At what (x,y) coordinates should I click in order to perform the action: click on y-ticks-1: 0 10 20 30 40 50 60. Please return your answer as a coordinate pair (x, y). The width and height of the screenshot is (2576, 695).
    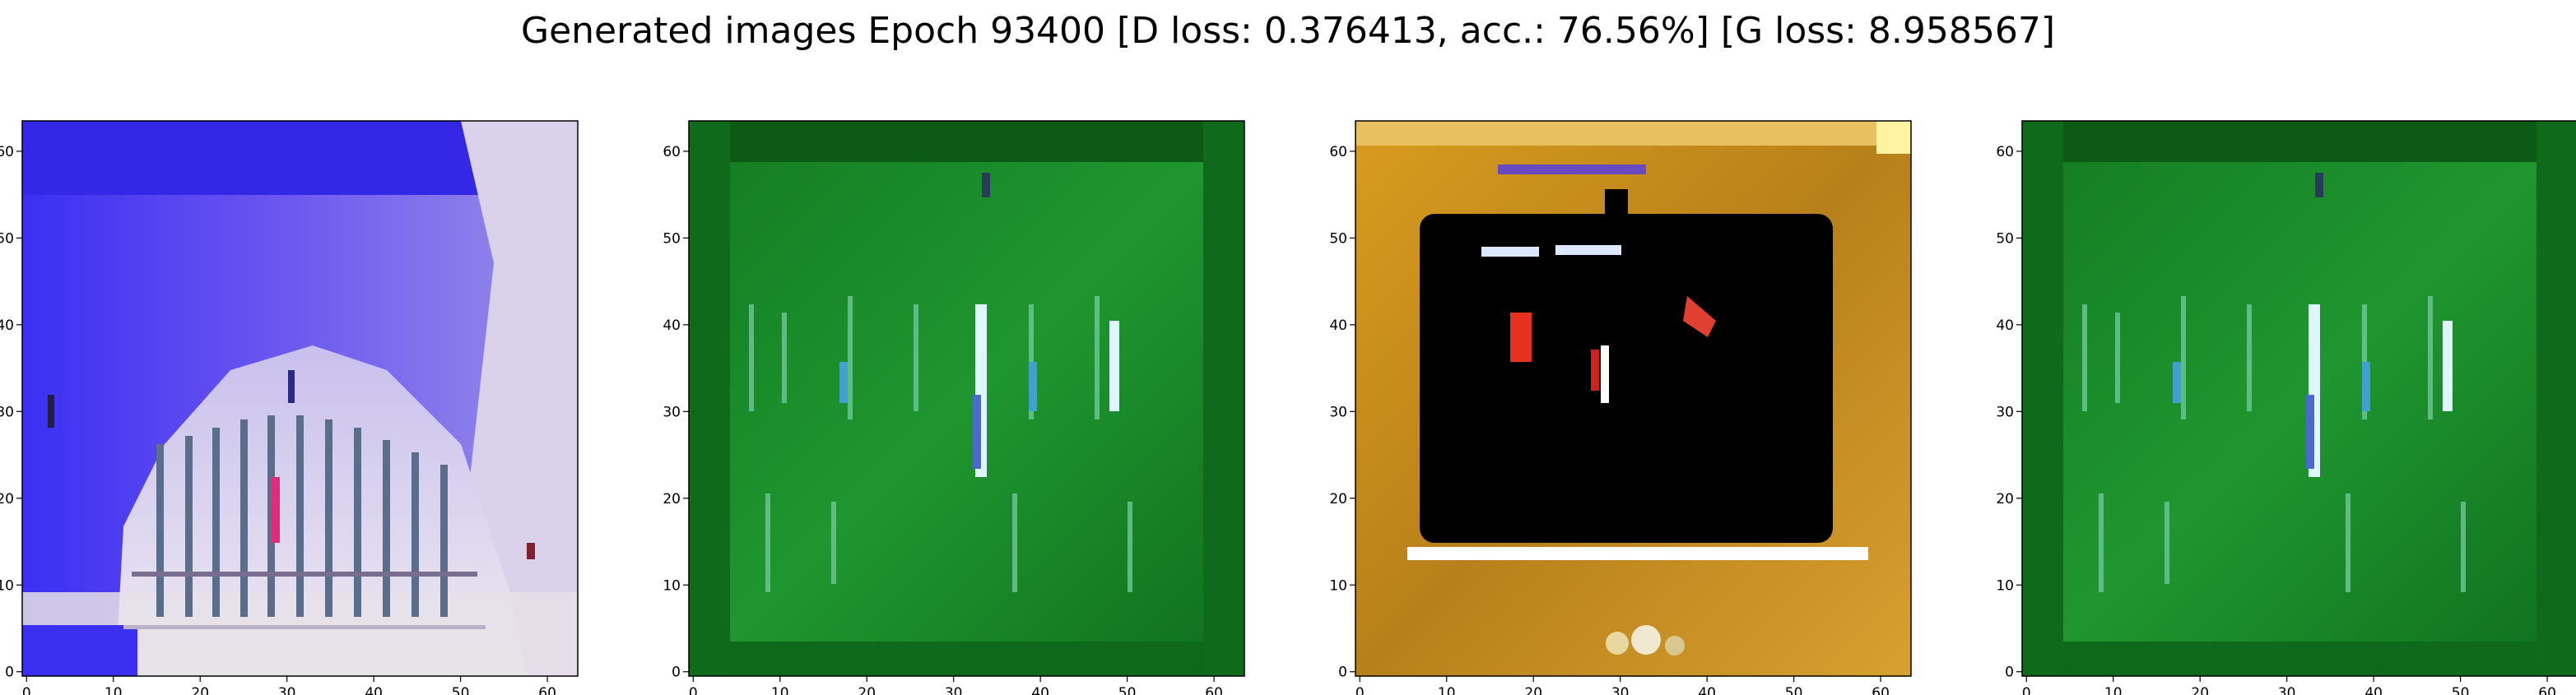
    Looking at the image, I should click on (11, 412).